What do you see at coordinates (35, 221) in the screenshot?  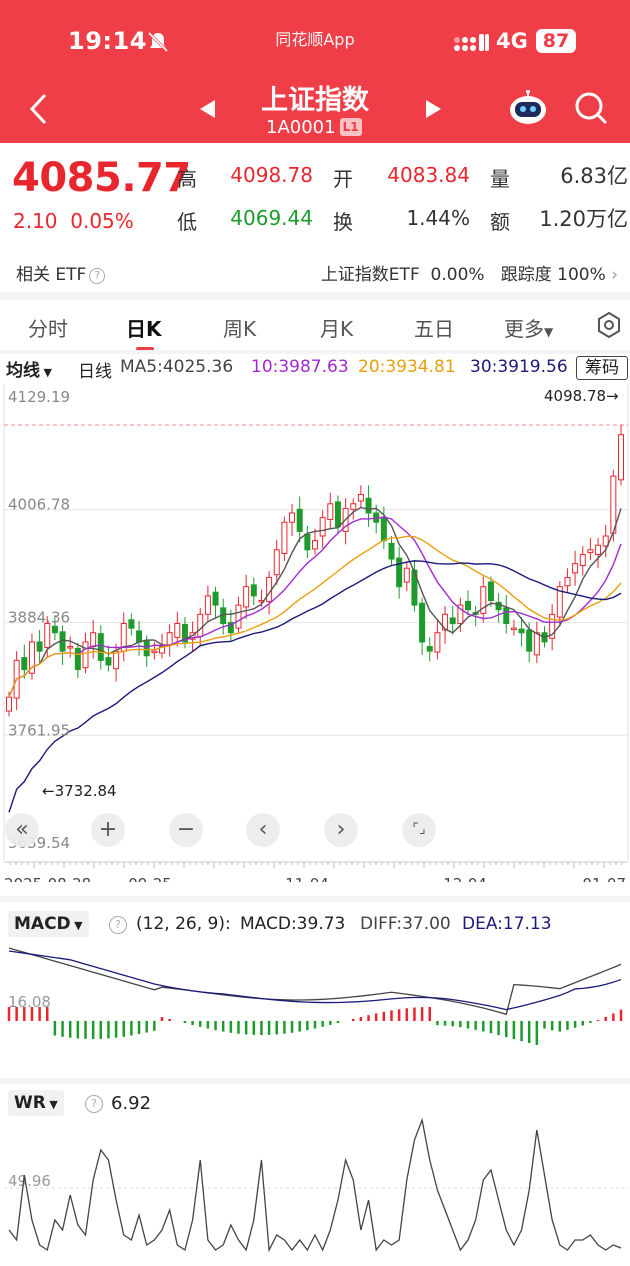 I see `change-value: 2.10` at bounding box center [35, 221].